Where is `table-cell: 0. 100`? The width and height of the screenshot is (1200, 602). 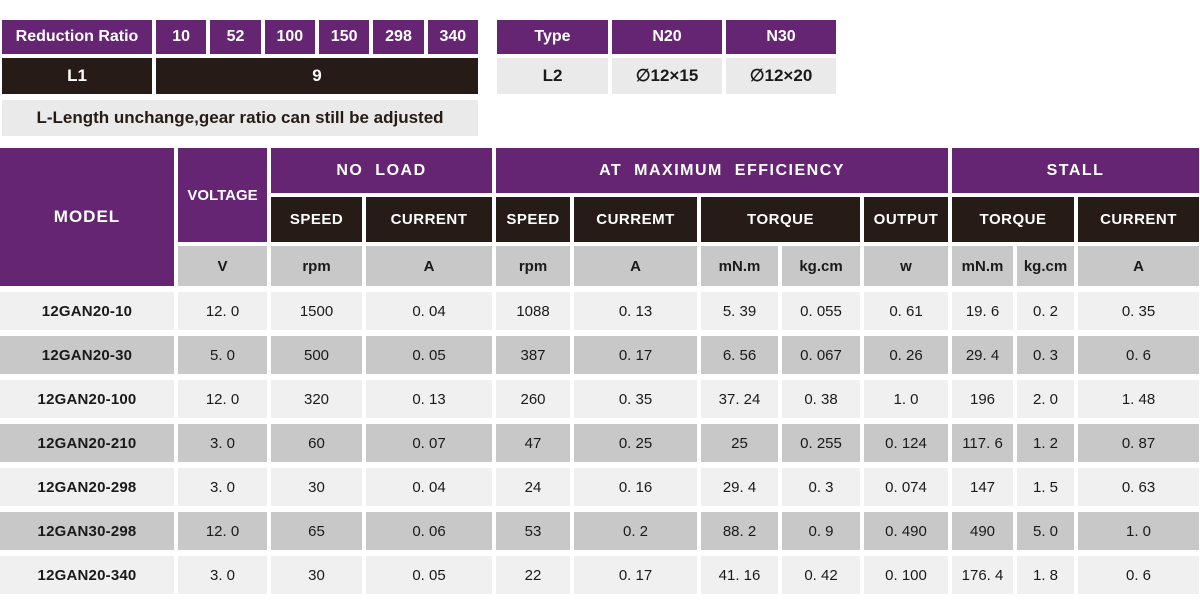 table-cell: 0. 100 is located at coordinates (906, 575).